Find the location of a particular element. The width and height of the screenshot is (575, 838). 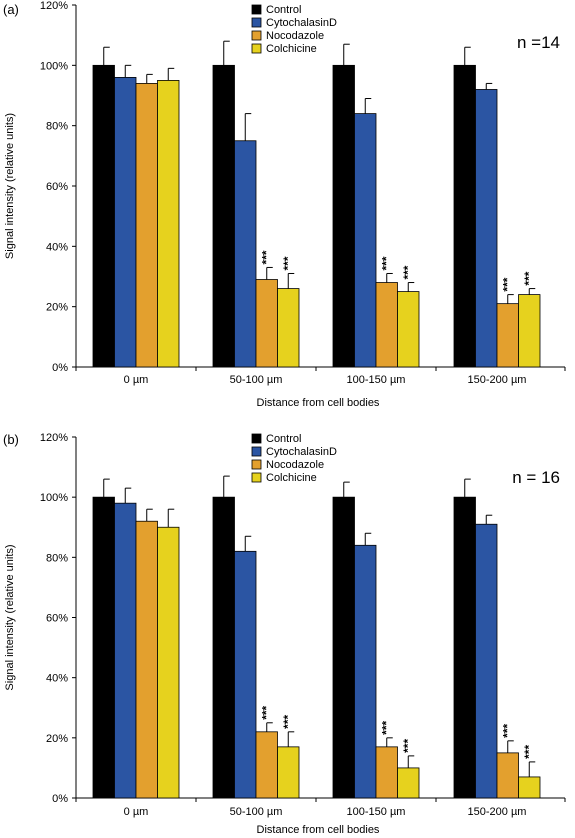

panel-label: (b) is located at coordinates (11, 439).